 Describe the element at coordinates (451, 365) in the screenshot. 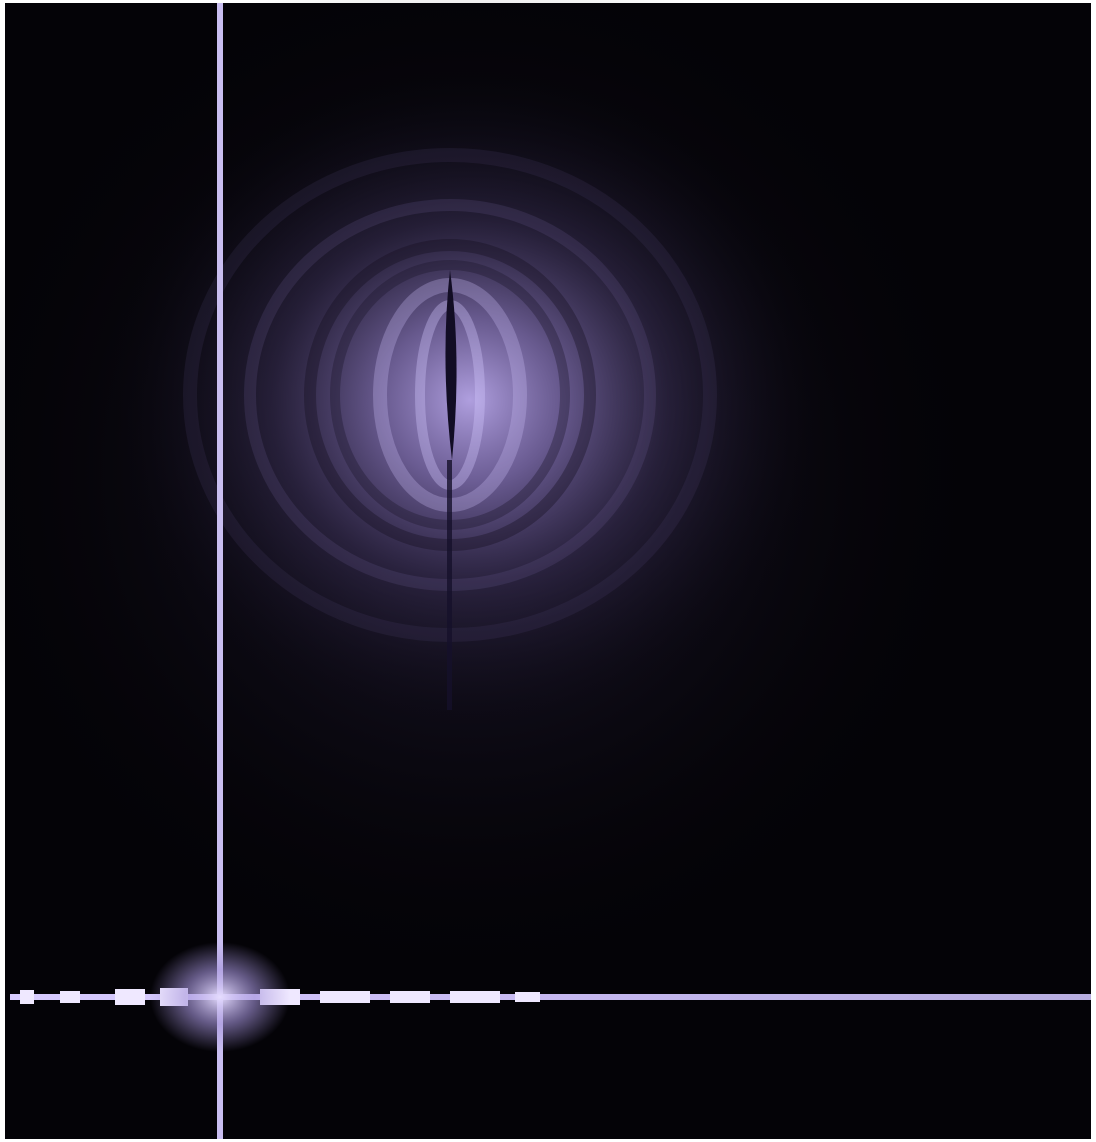

I see `beam-stop` at that location.